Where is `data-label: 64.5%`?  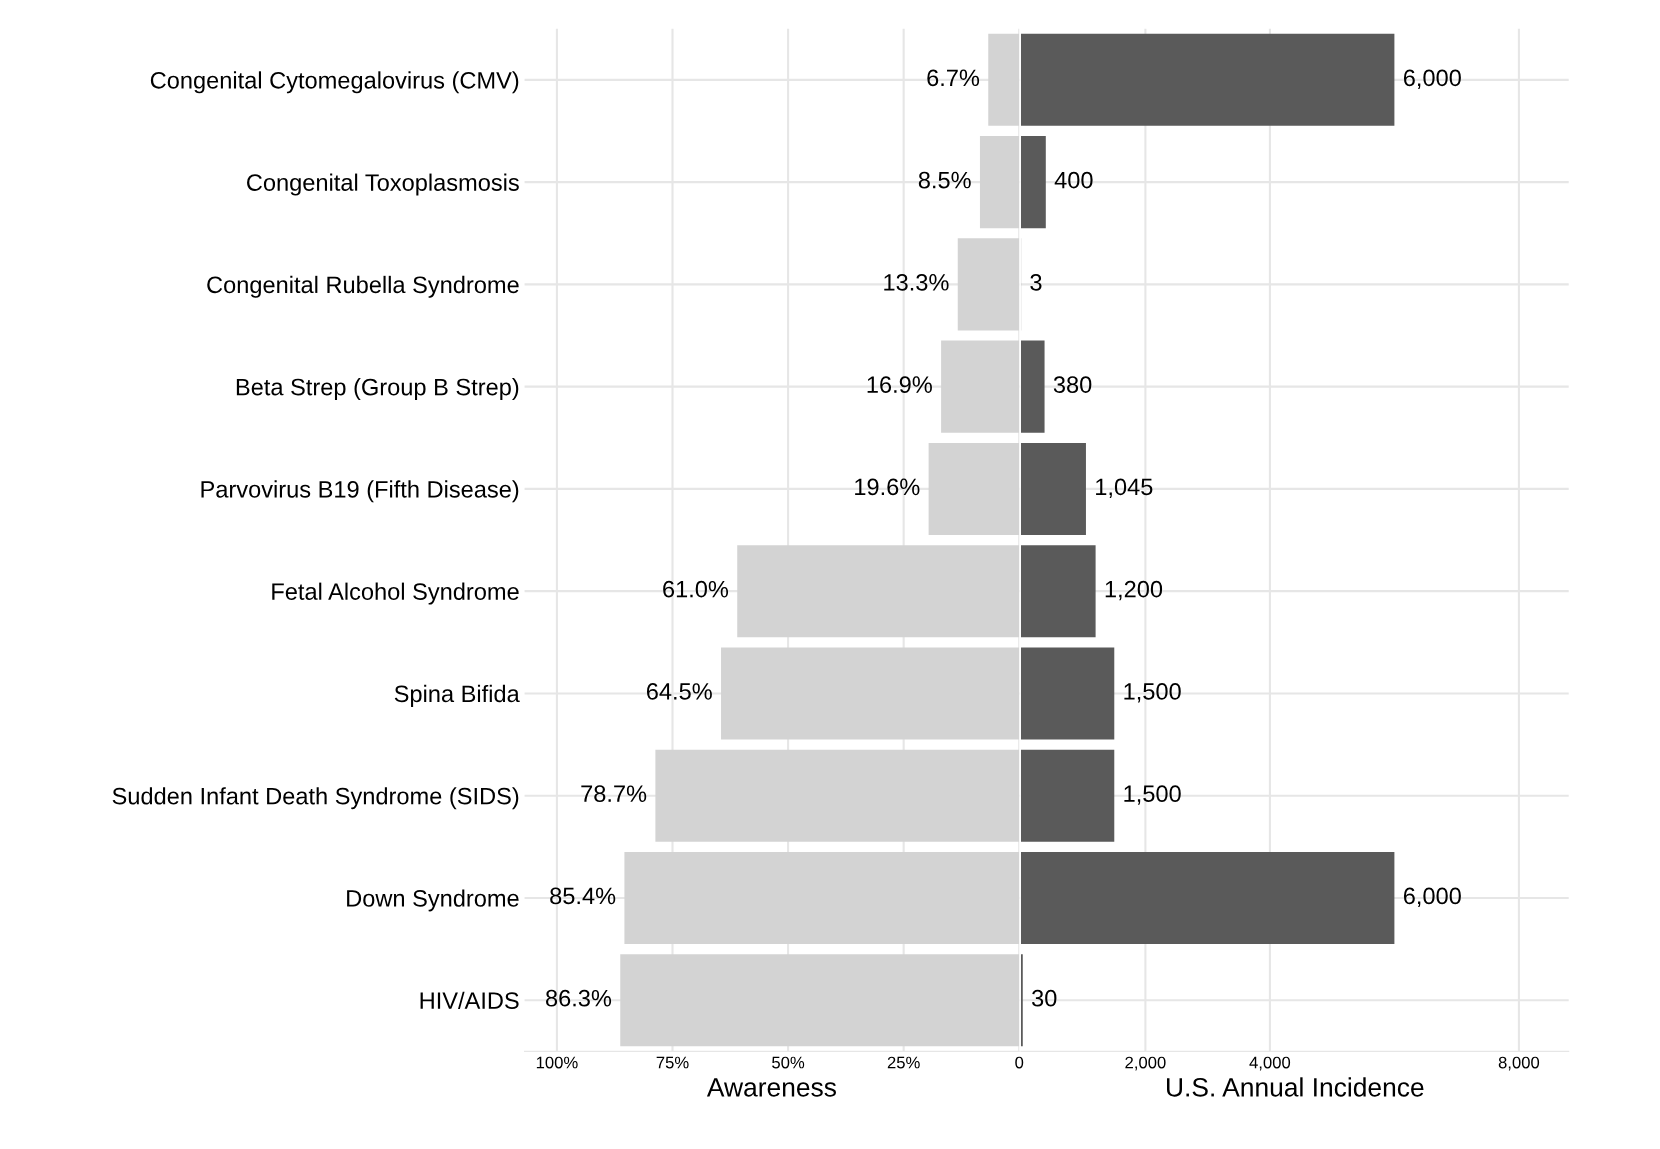
data-label: 64.5% is located at coordinates (679, 691).